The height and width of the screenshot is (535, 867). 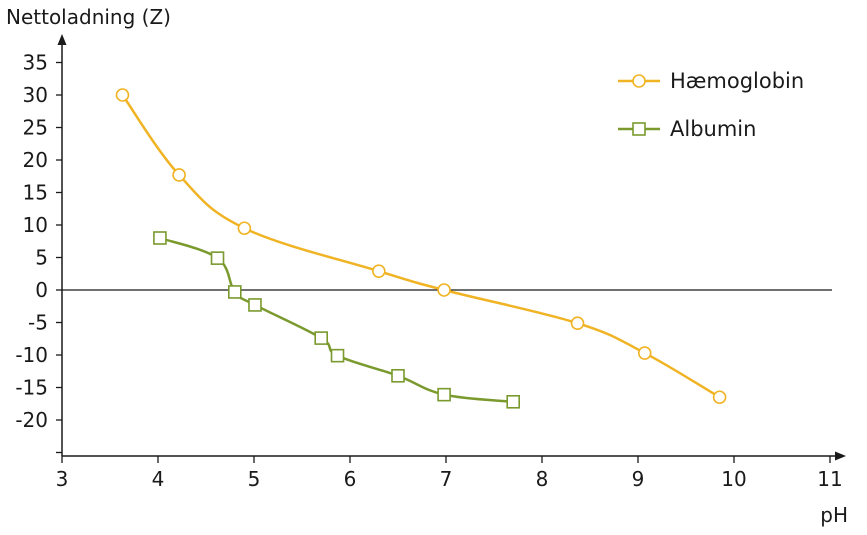 I want to click on y-tick-label: -5, so click(x=38, y=323).